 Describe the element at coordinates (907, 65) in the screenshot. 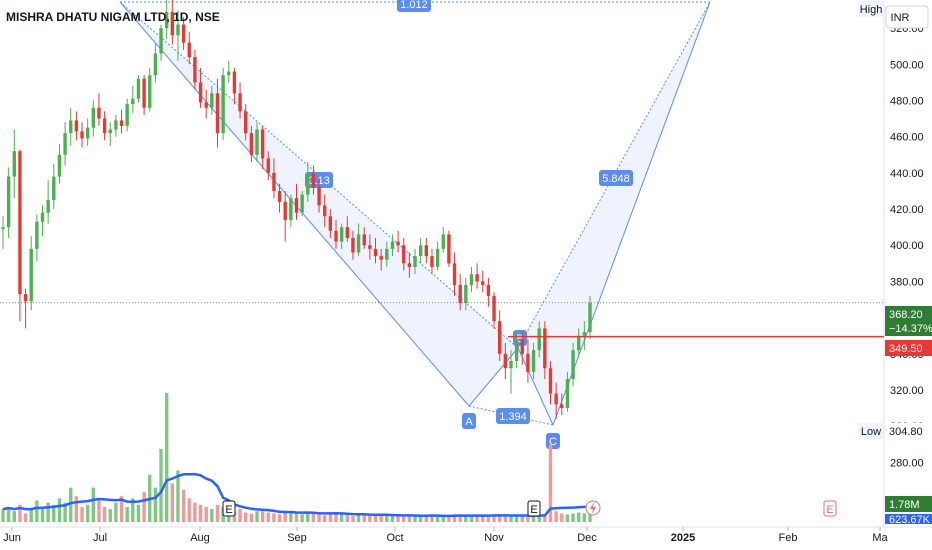

I see `y-tick-label: 500.00` at that location.